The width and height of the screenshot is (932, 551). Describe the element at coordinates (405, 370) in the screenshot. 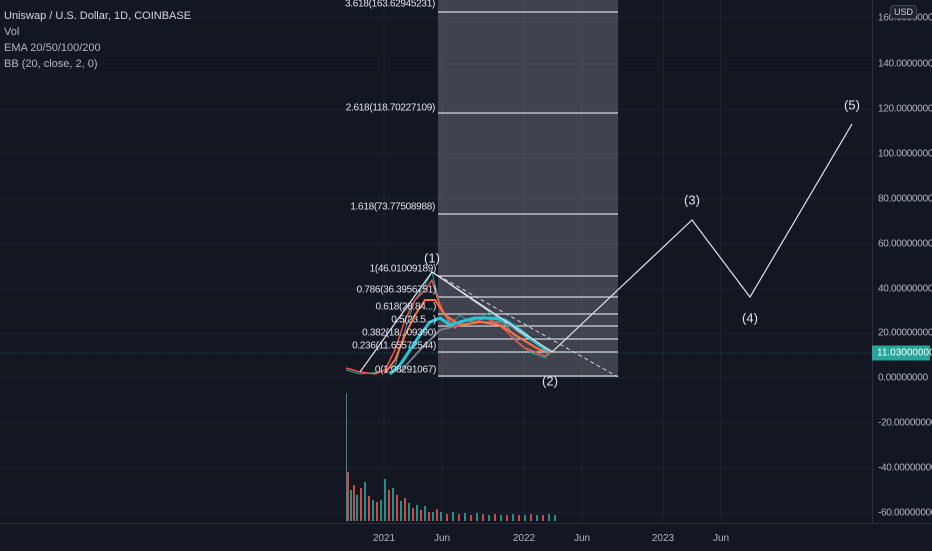

I see `fib-label-0: 0(1.08291067)` at that location.